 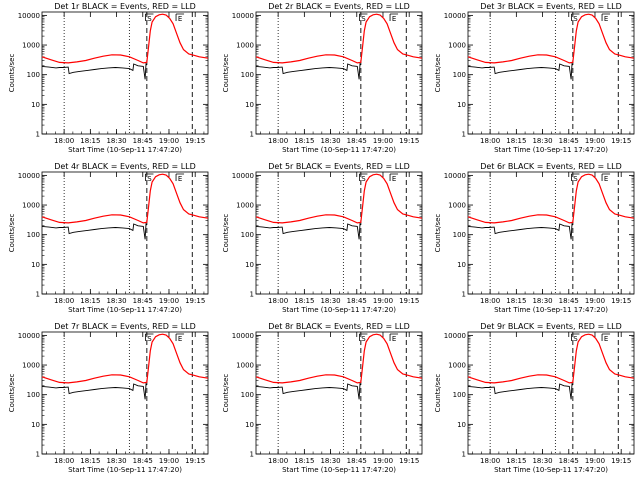 What do you see at coordinates (551, 6) in the screenshot?
I see `panel-title: Det 3r BLACK = Events, RED = LLD` at bounding box center [551, 6].